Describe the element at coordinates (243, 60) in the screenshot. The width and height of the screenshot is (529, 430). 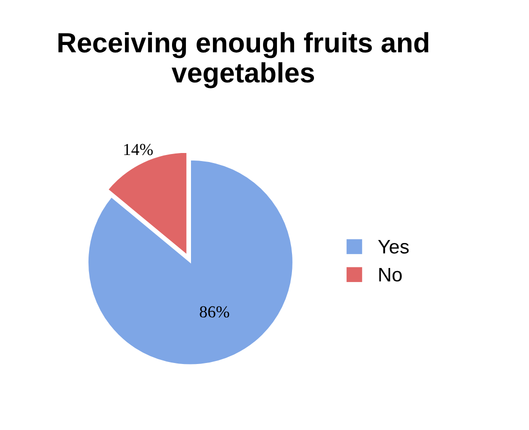
I see `chart-title: Receiving enough fruits and vegetables` at that location.